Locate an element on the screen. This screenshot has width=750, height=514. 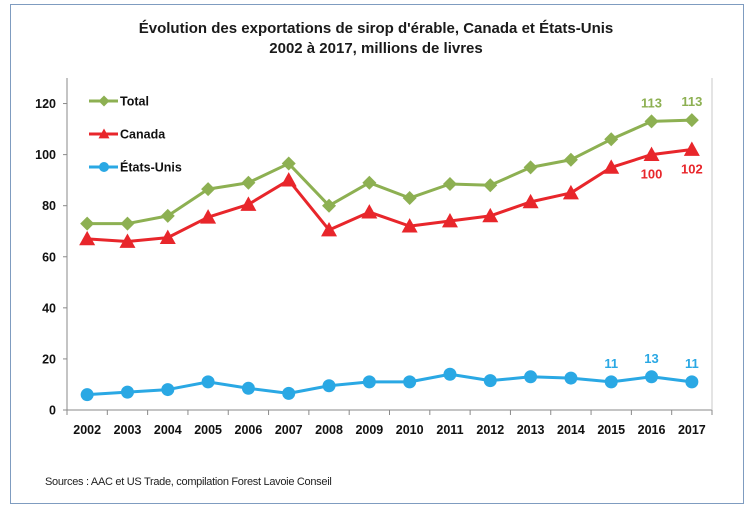
data-label: 100 is located at coordinates (652, 174).